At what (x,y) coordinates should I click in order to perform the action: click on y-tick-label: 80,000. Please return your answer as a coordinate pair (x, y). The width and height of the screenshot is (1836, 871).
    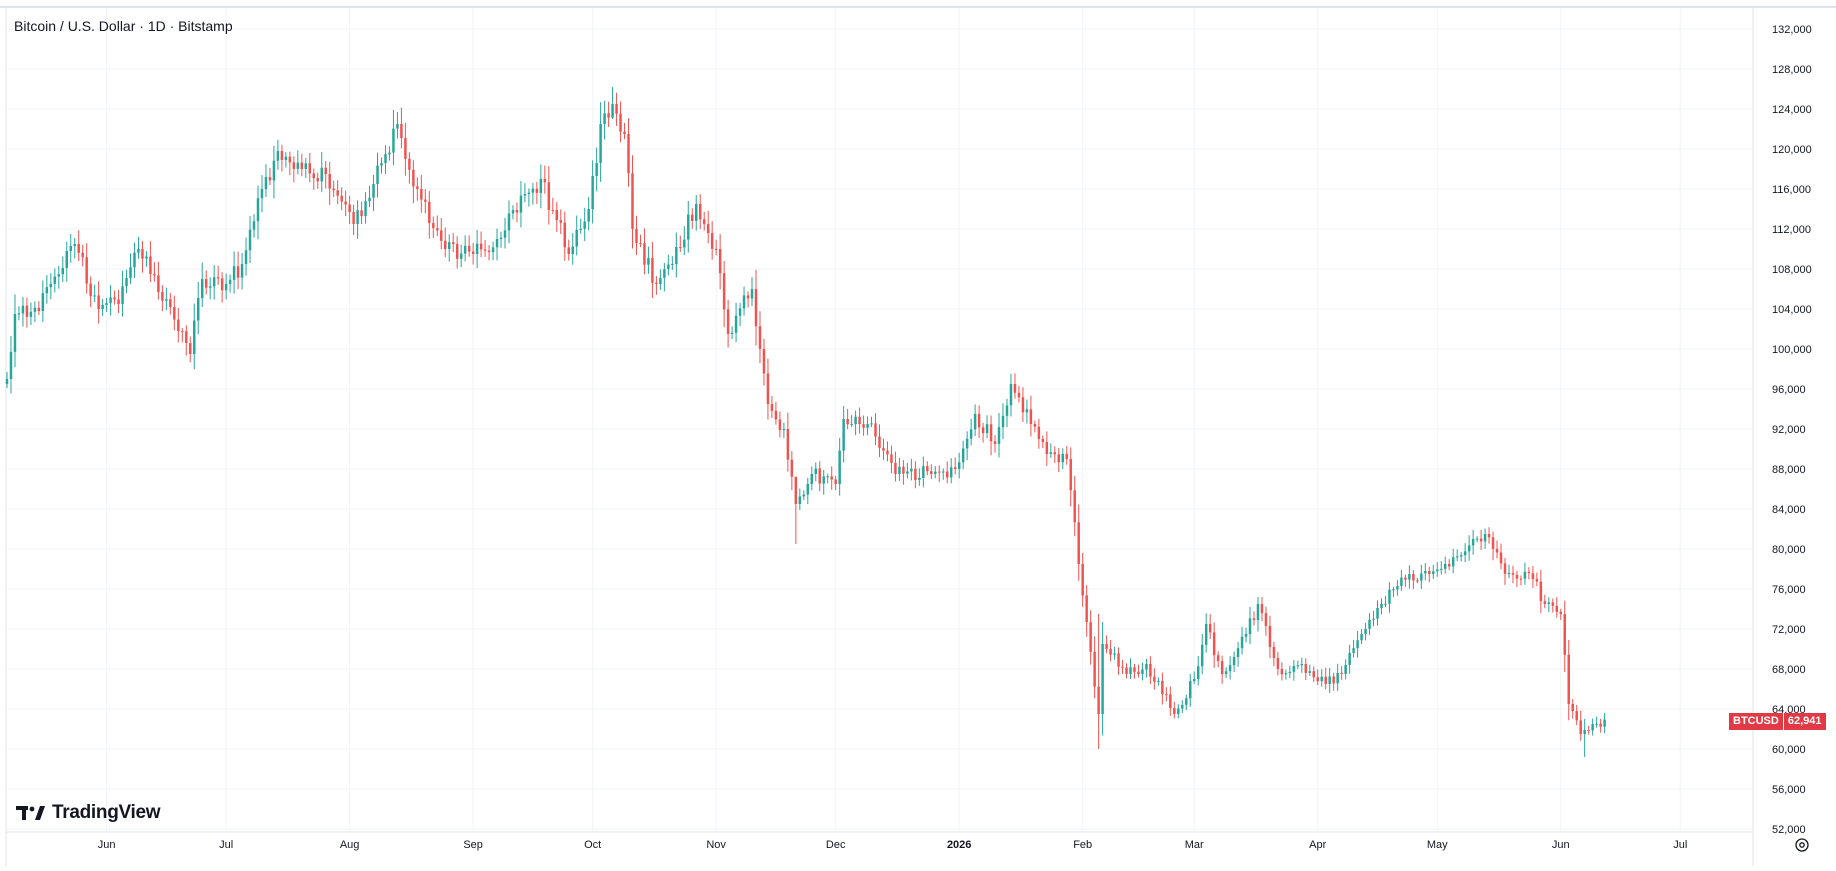
    Looking at the image, I should click on (1789, 550).